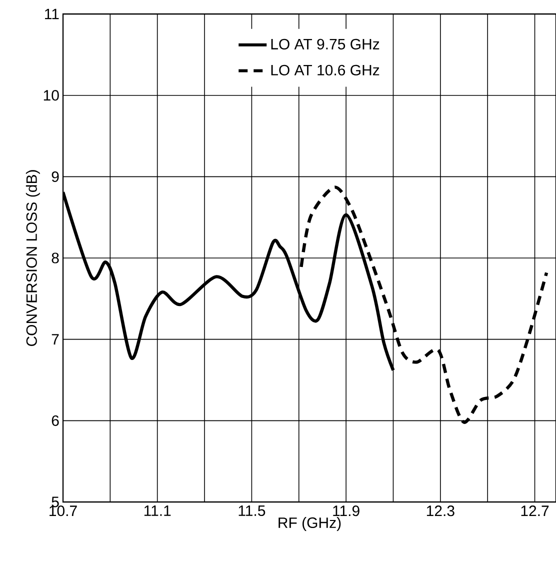  What do you see at coordinates (535, 511) in the screenshot?
I see `x-tick-label: 12.7` at bounding box center [535, 511].